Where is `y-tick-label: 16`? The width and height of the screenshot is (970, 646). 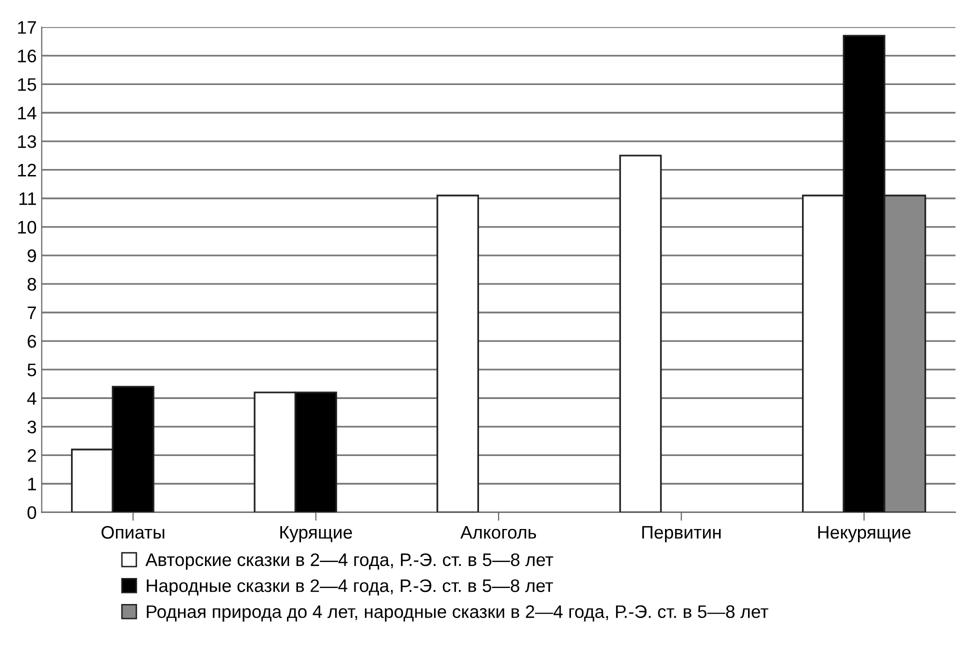 y-tick-label: 16 is located at coordinates (27, 56).